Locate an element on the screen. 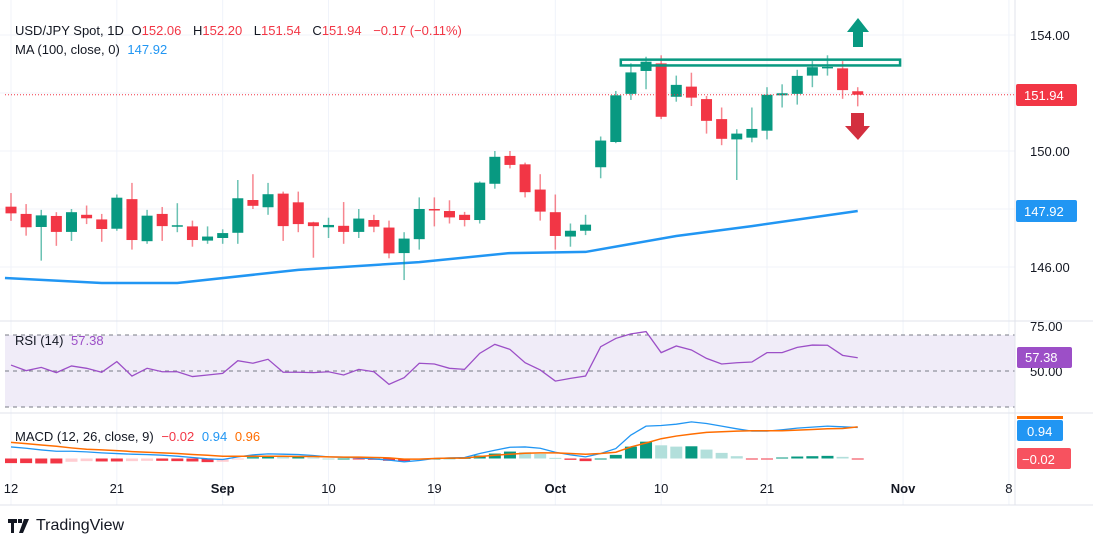 The height and width of the screenshot is (540, 1093). rsi-legend: RSI (14) 57.38 is located at coordinates (61, 340).